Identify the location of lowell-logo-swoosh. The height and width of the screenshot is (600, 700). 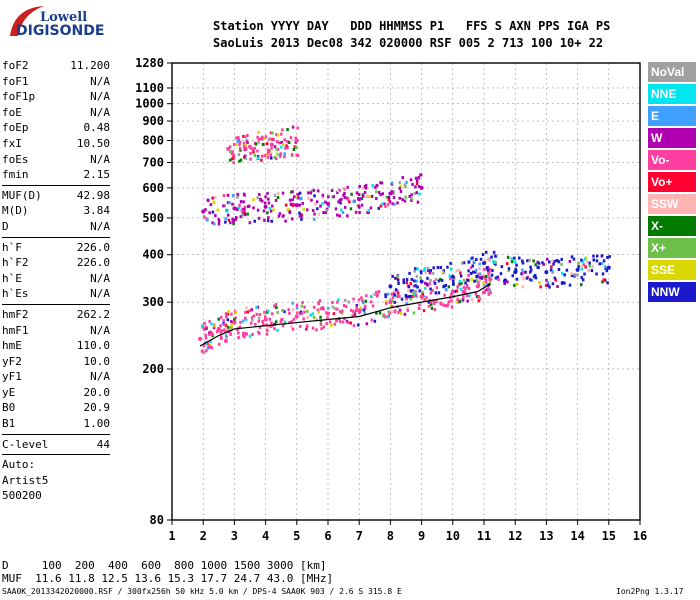
(27, 21).